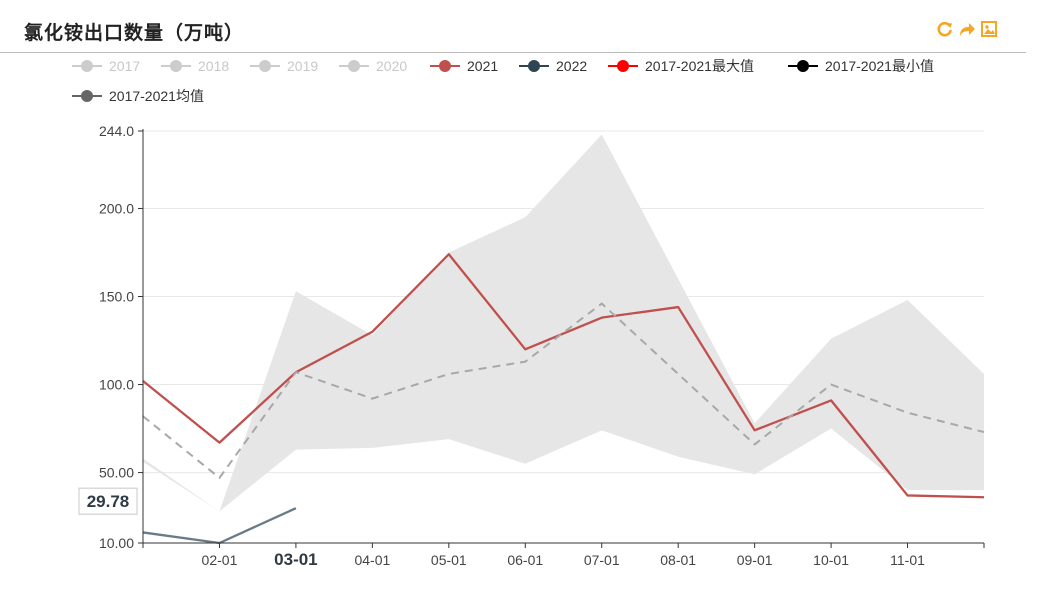  I want to click on toolbox, so click(967, 29).